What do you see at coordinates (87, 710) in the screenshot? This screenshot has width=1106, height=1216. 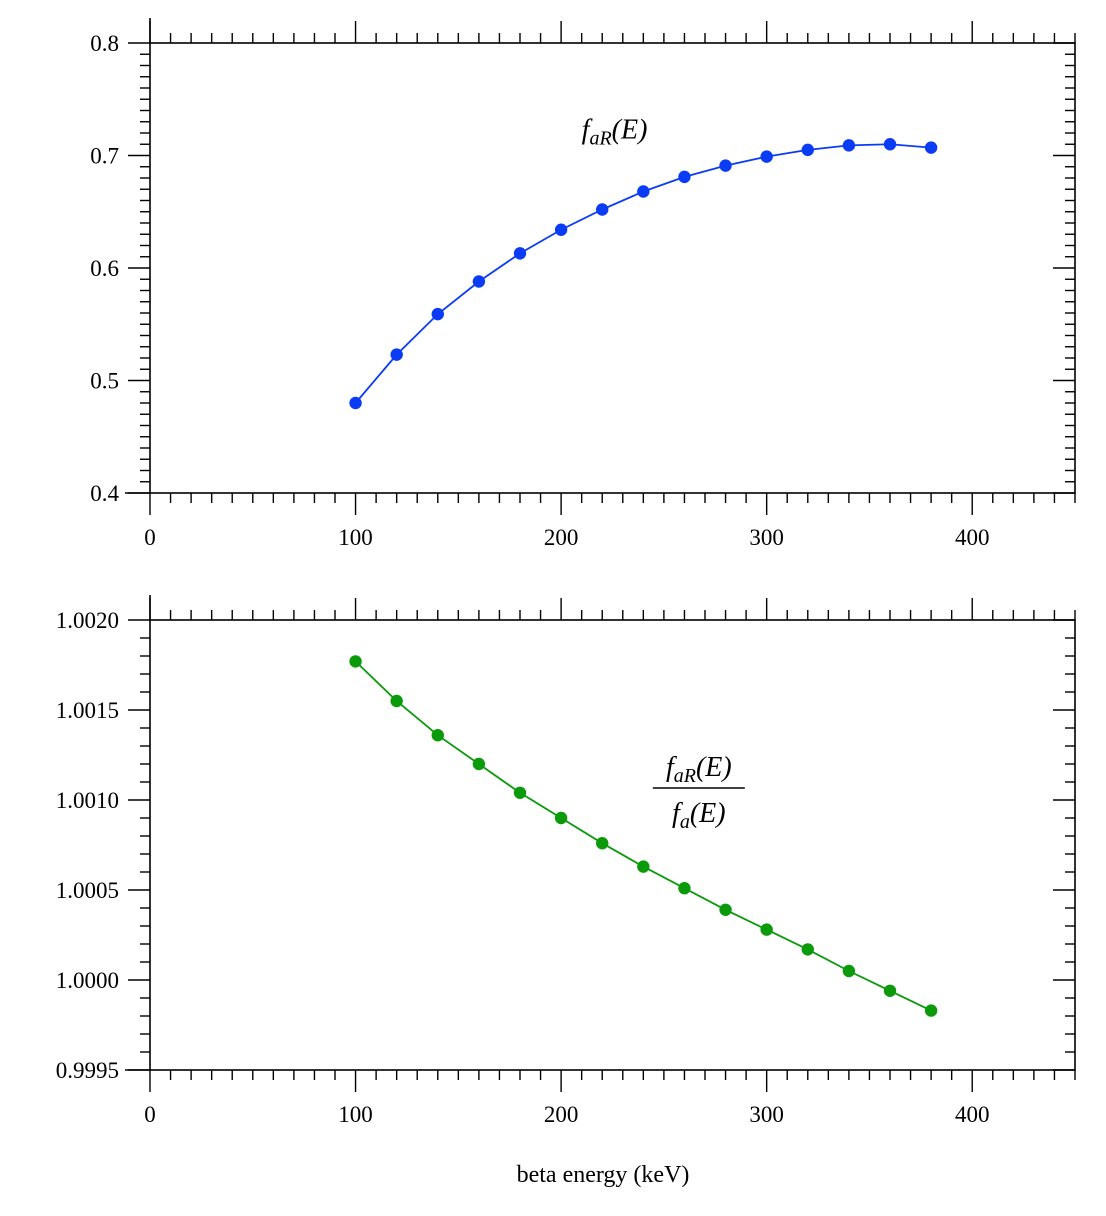 I see `y-tick-label: 1.0015` at bounding box center [87, 710].